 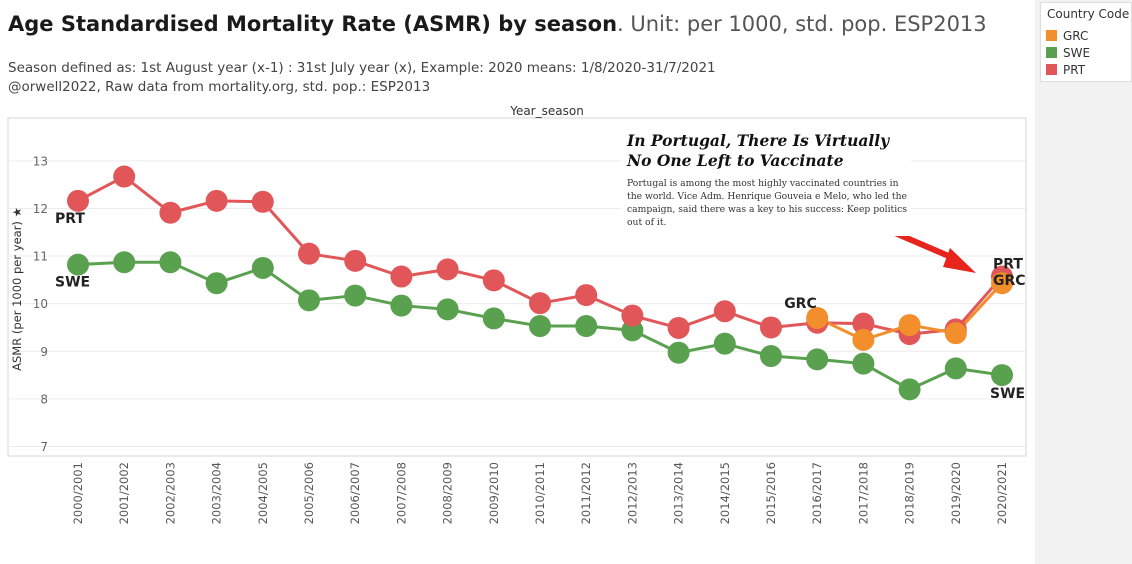 I want to click on x-tick-label: 2009/2010, so click(x=494, y=493).